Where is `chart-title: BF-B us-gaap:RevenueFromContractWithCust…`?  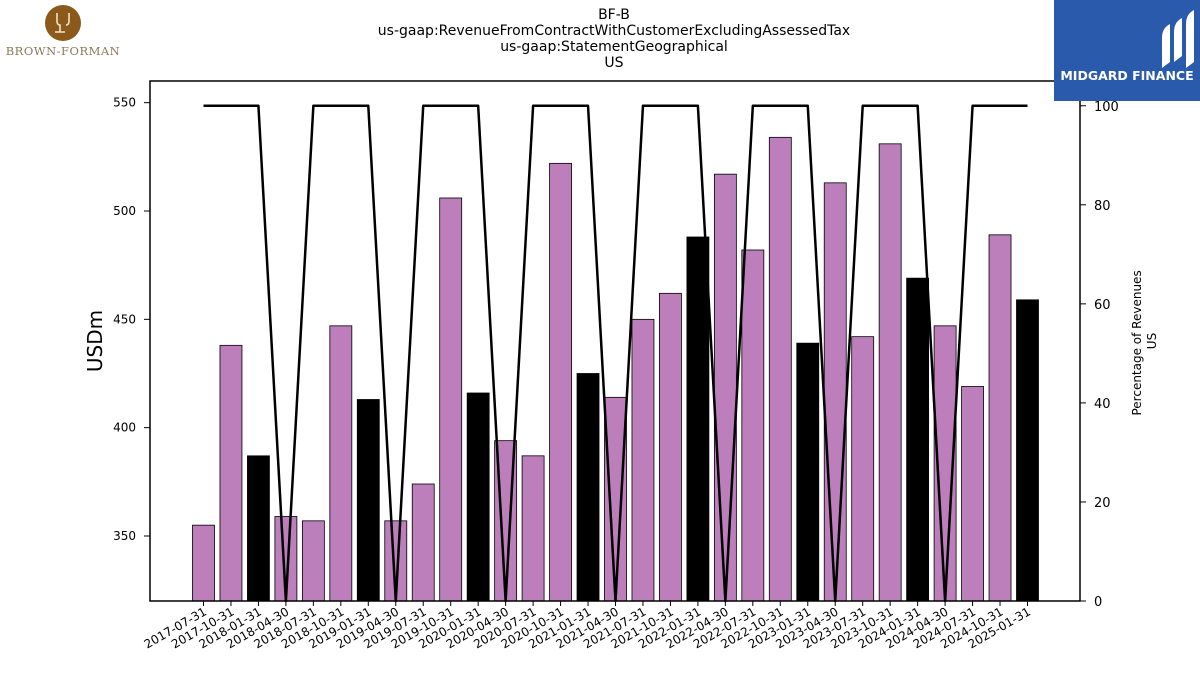
chart-title: BF-B us-gaap:RevenueFromContractWithCust… is located at coordinates (614, 39).